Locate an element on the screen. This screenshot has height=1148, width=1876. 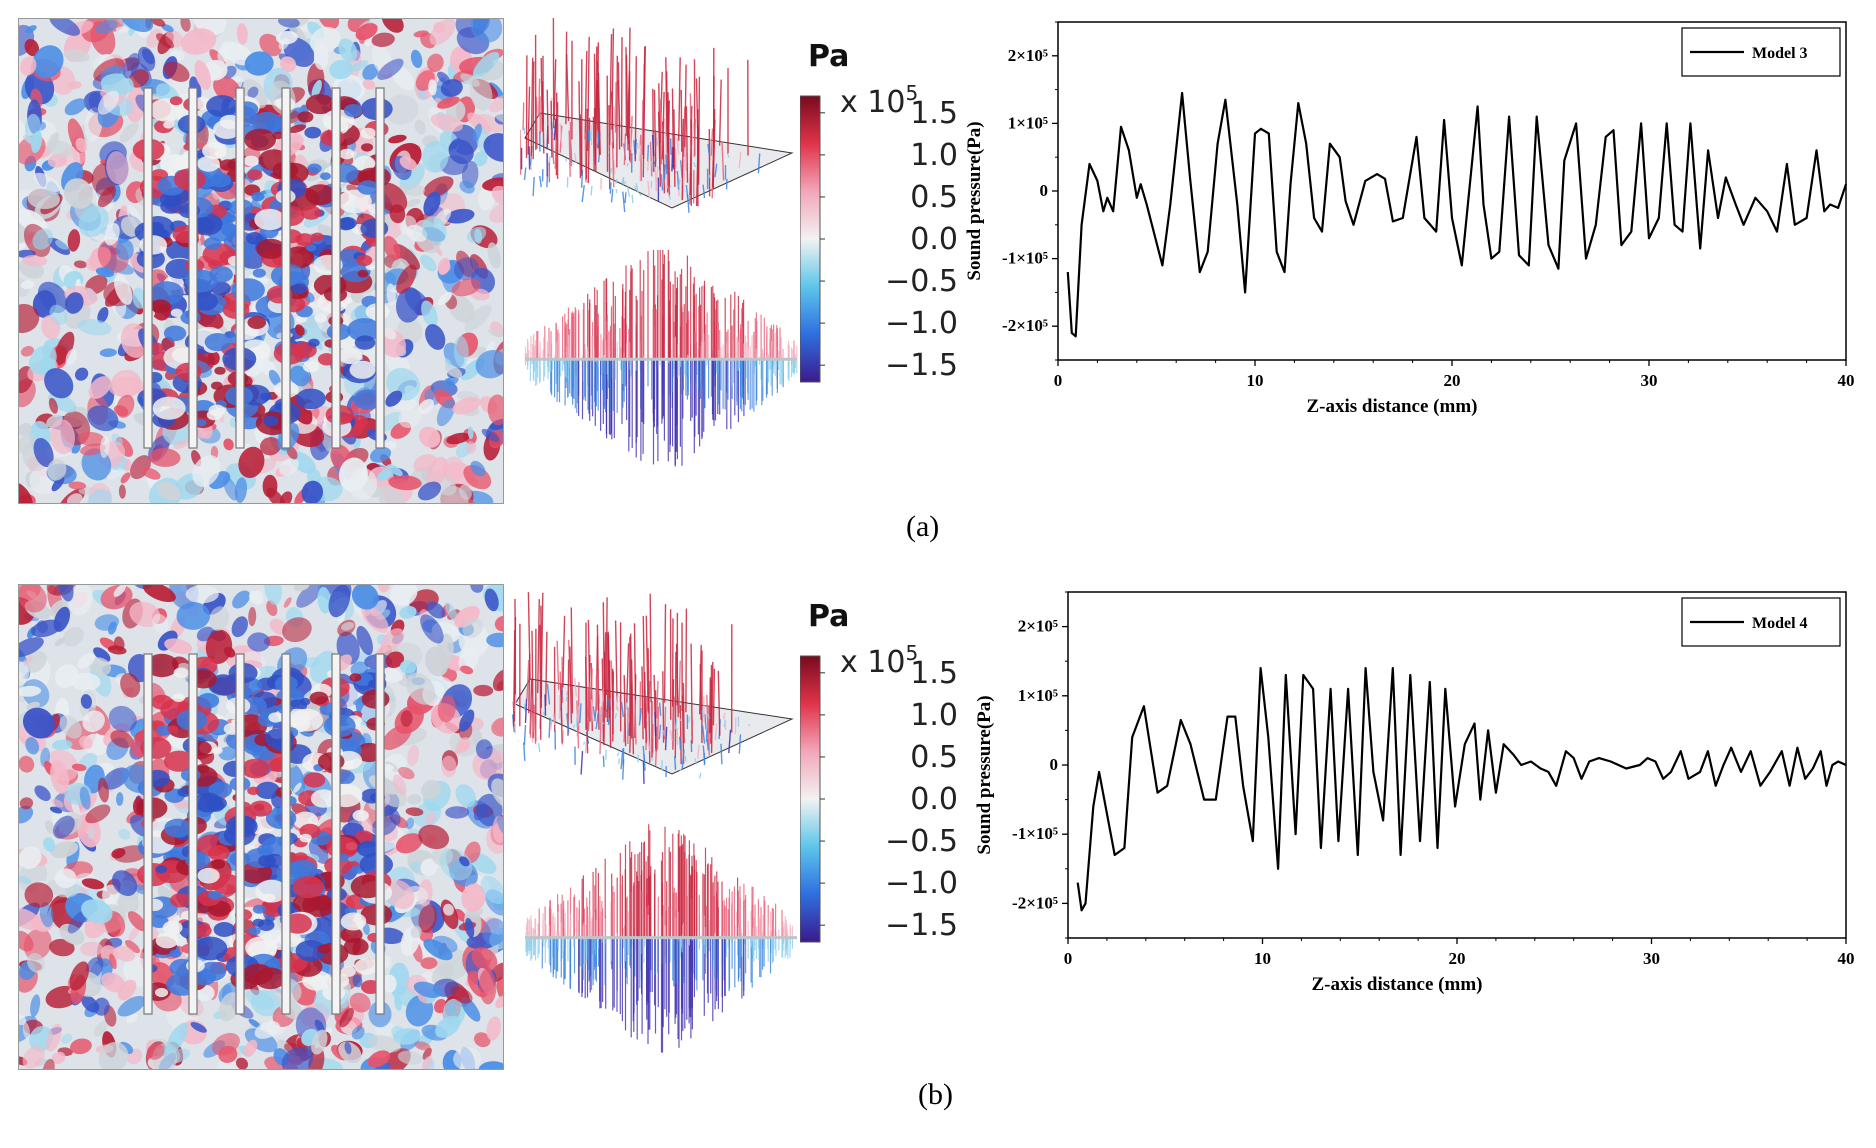
series-line is located at coordinates (1457, 214).